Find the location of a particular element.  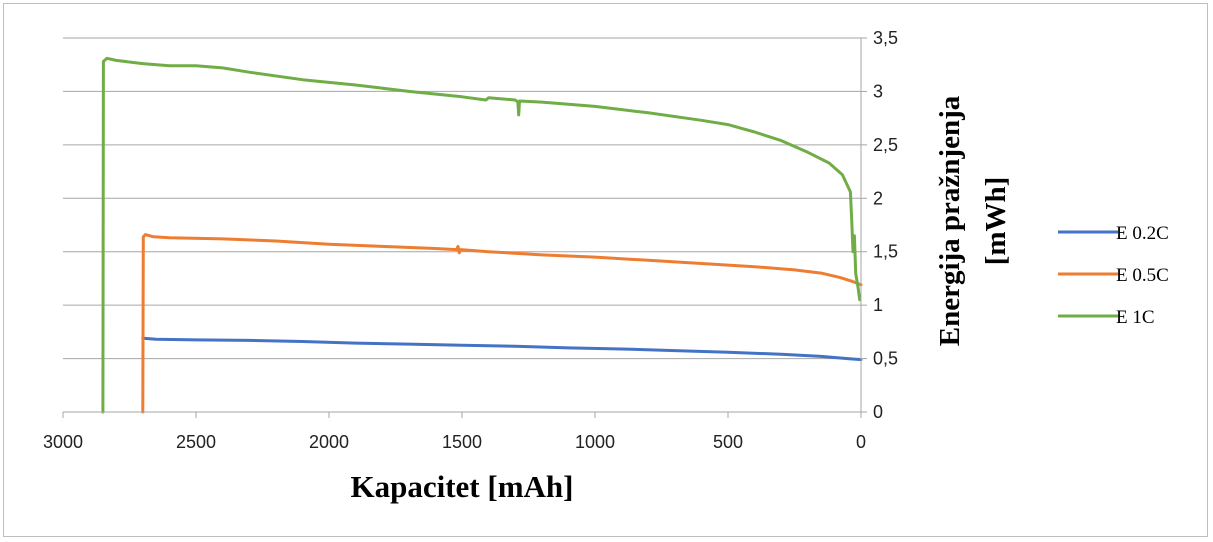

y-axis-title: Energija pražnjenja [mWh] is located at coordinates (973, 220).